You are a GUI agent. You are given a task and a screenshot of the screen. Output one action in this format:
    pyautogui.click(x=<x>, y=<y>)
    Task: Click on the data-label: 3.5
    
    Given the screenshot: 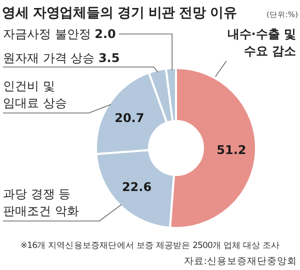 What is the action you would take?
    pyautogui.click(x=109, y=58)
    